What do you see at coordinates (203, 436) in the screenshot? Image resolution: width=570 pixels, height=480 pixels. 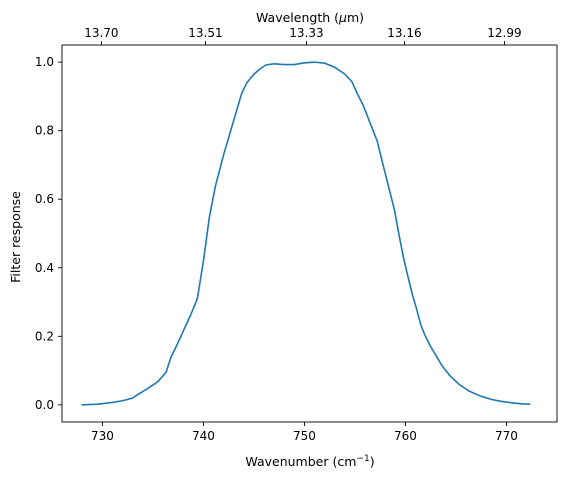 I see `x-tick-label: 740` at bounding box center [203, 436].